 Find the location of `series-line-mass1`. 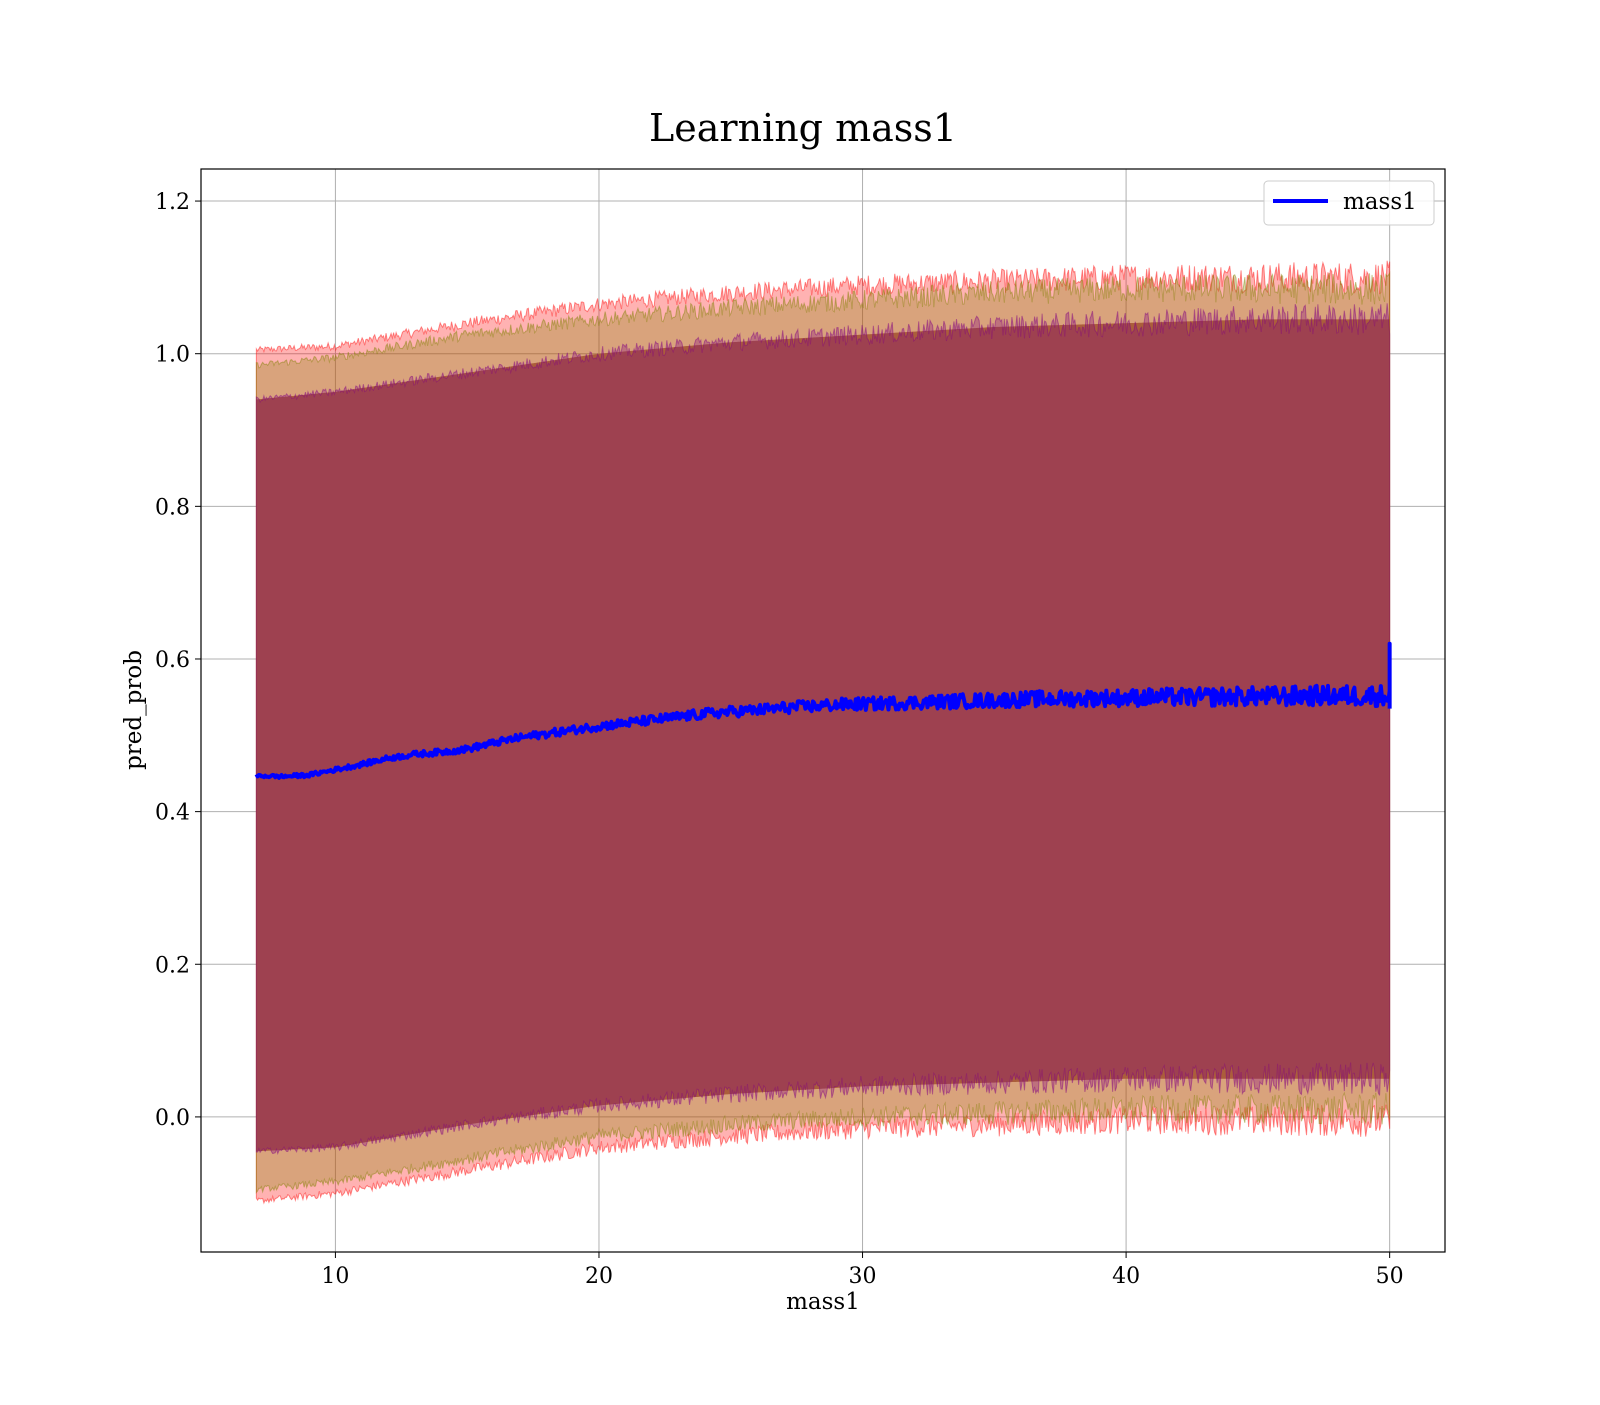

series-line-mass1 is located at coordinates (823, 710).